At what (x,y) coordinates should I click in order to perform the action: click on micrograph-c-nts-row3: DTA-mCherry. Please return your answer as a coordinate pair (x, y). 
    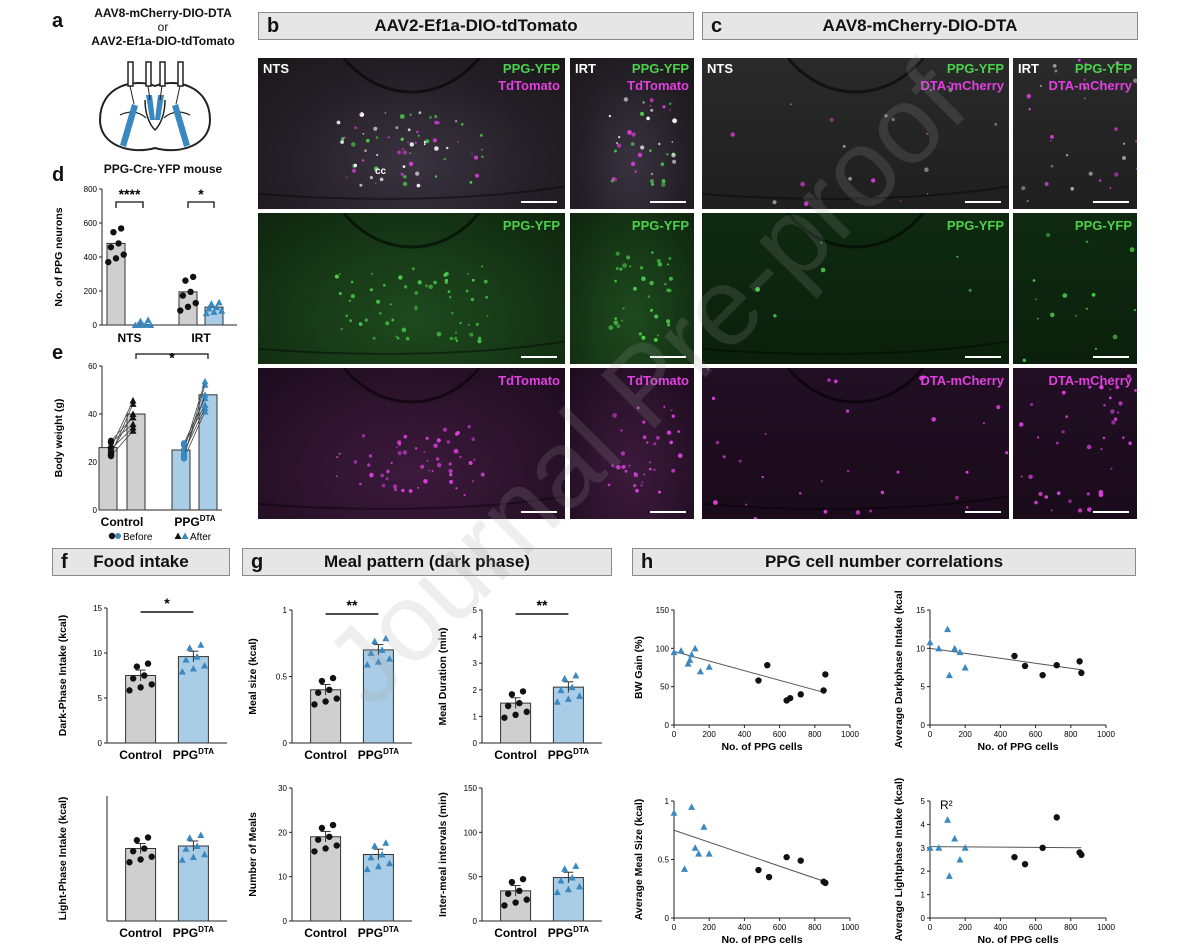
    Looking at the image, I should click on (855, 443).